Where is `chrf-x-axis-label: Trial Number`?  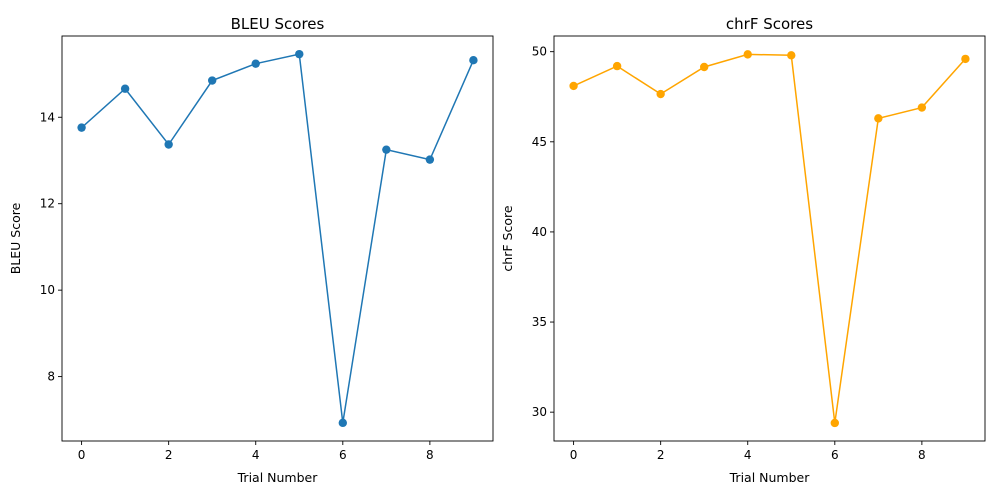 chrf-x-axis-label: Trial Number is located at coordinates (770, 477).